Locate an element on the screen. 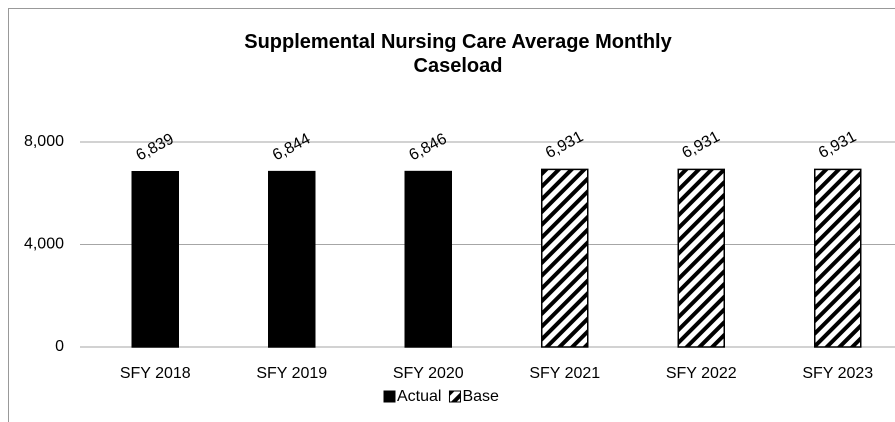 This screenshot has width=895, height=422. x-tick-label: SFY 2023 is located at coordinates (837, 373).